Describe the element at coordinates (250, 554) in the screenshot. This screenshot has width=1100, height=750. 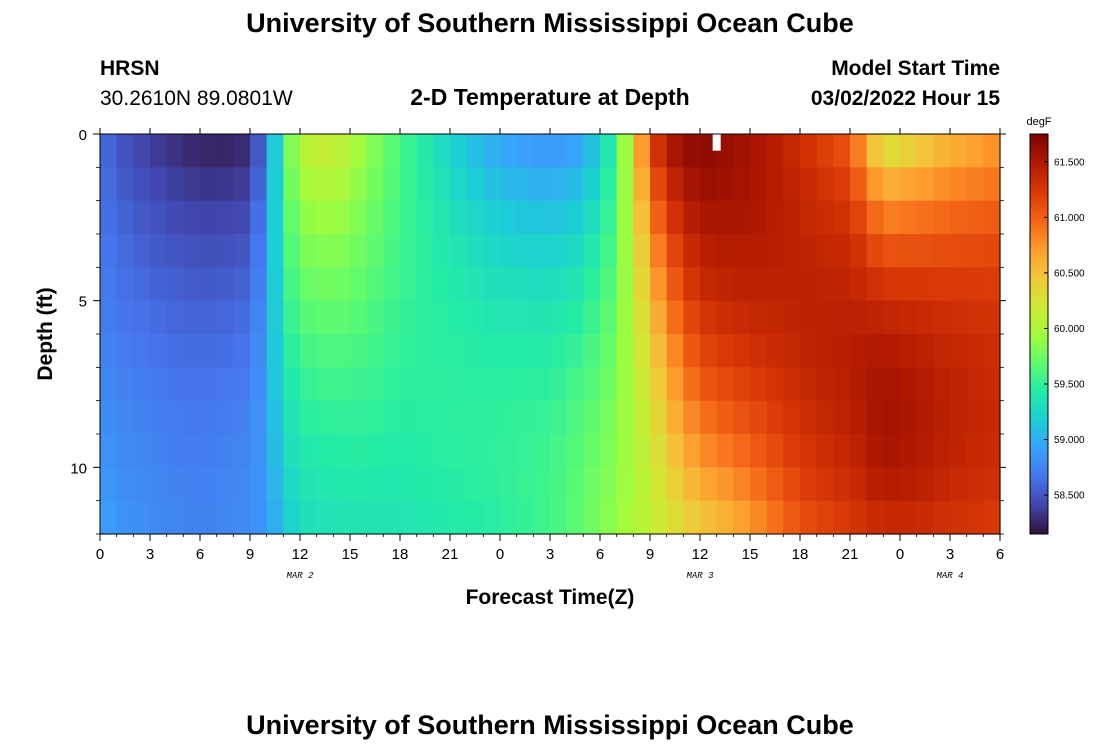
I see `x-tick-label: 9` at that location.